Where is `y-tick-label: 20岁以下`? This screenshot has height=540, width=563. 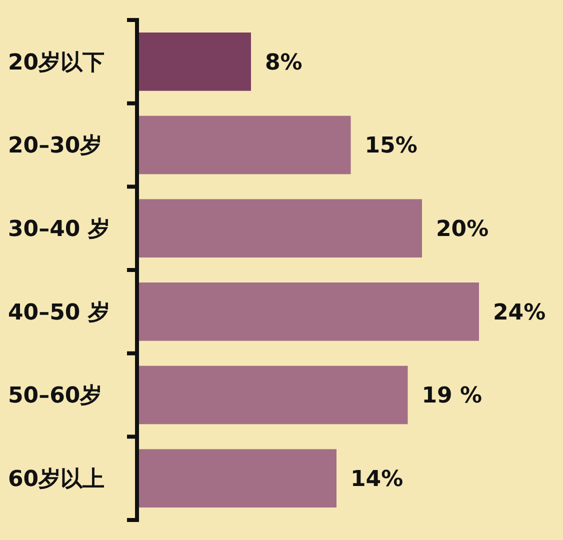
y-tick-label: 20岁以下 is located at coordinates (56, 63).